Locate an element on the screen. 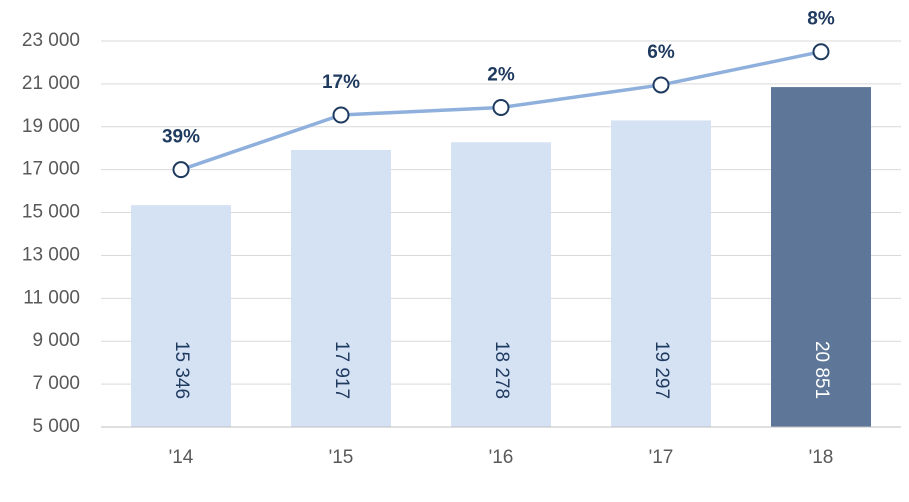 The width and height of the screenshot is (909, 502). growth-label: 8% is located at coordinates (821, 19).